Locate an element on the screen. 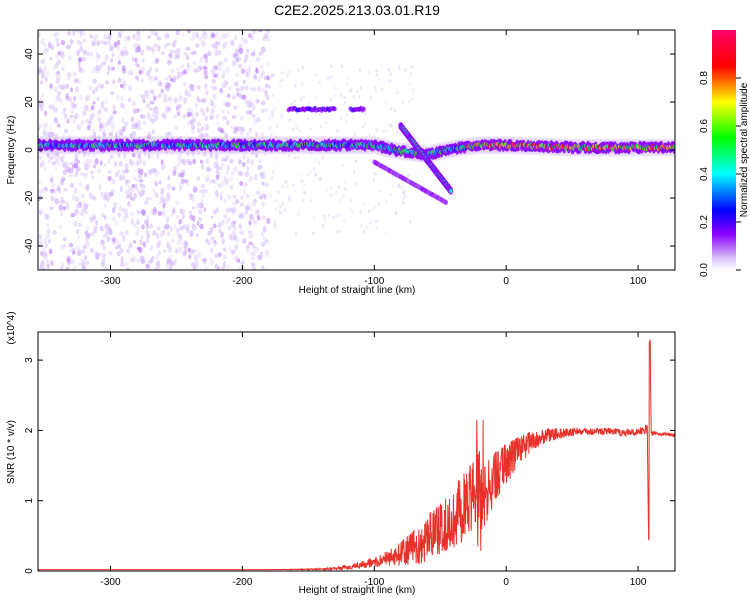 This screenshot has height=600, width=750. colorbar-tick-label: 0.0 is located at coordinates (704, 270).